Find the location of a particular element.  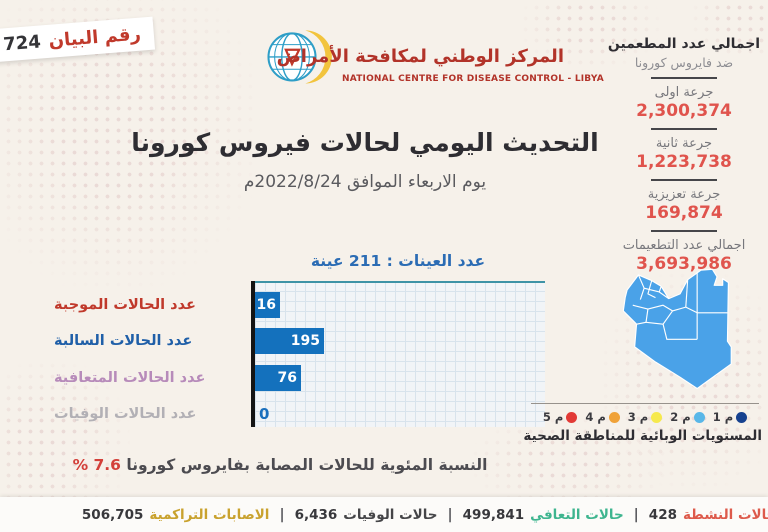

statement-number-label: رقم البيان is located at coordinates (94, 37).